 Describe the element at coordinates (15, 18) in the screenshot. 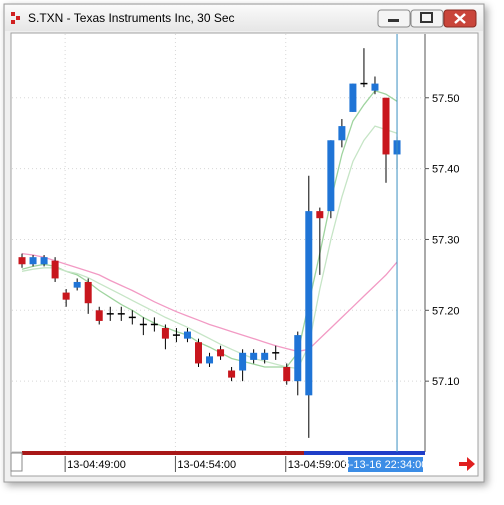

I see `app-icon` at that location.